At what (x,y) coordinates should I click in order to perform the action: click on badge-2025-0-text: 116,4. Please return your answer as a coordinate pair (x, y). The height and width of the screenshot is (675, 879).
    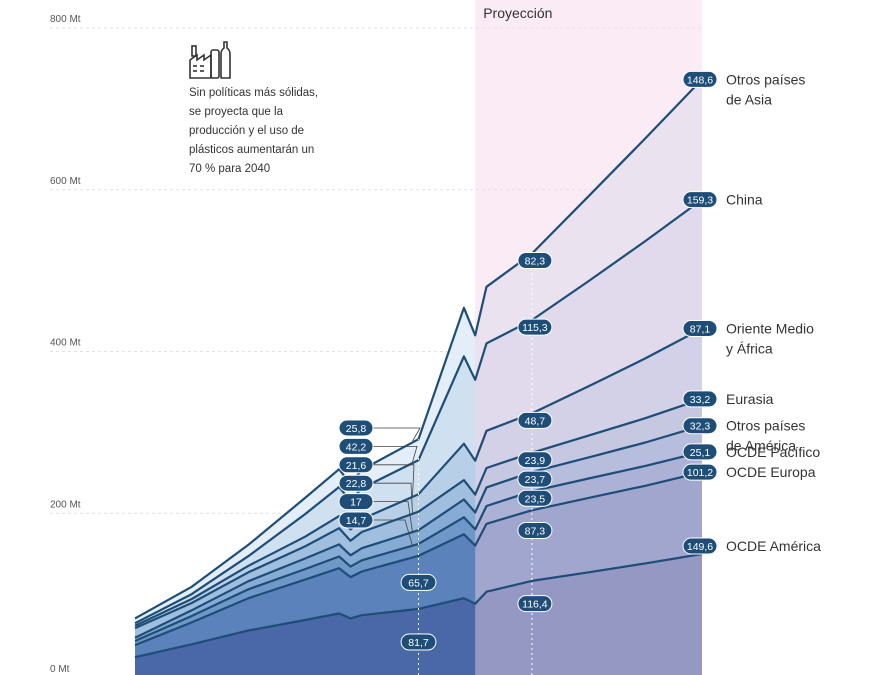
    Looking at the image, I should click on (535, 605).